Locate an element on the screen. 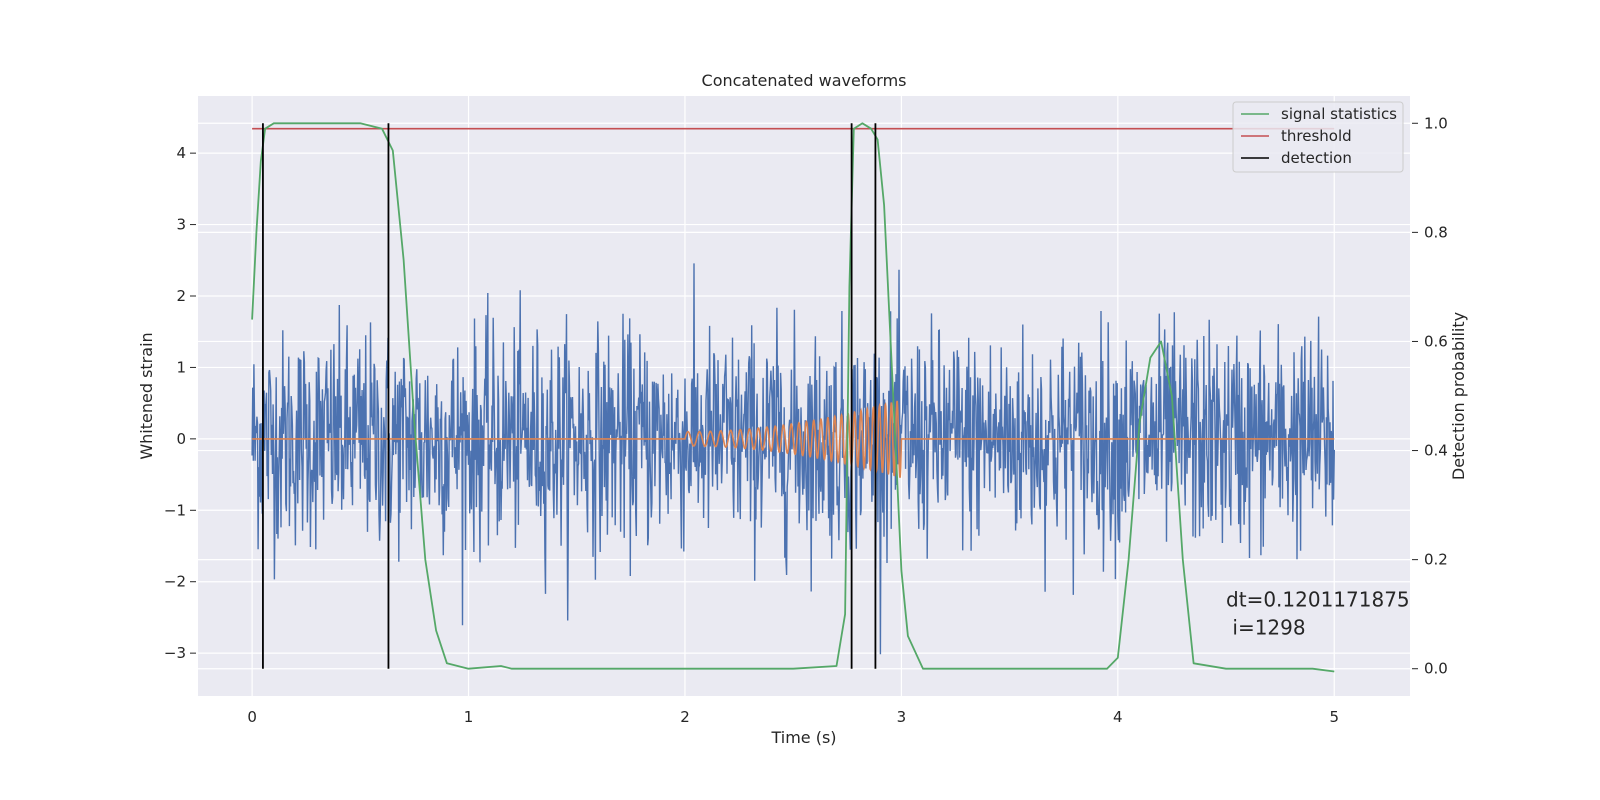 This screenshot has width=1600, height=800. legend-label-threshold: threshold is located at coordinates (1316, 136).